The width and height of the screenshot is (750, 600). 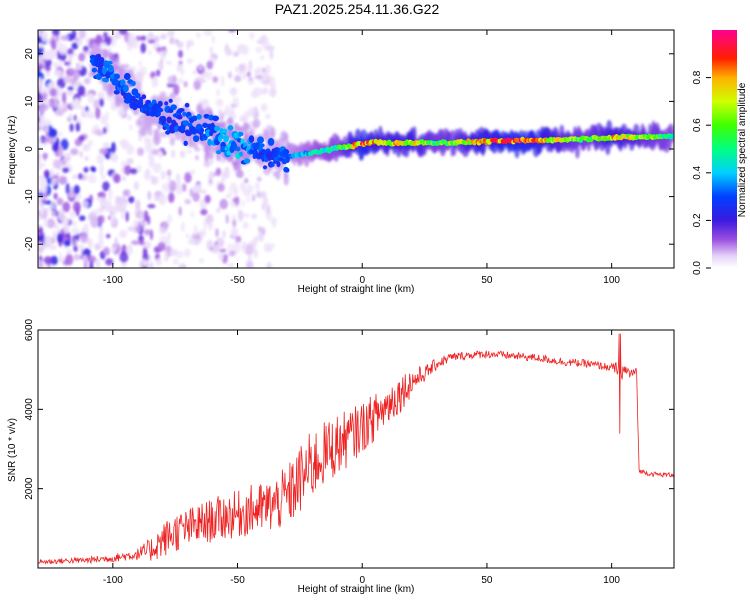 I want to click on figure-title: PAZ1.2025.254.11.36.G22, so click(x=357, y=9).